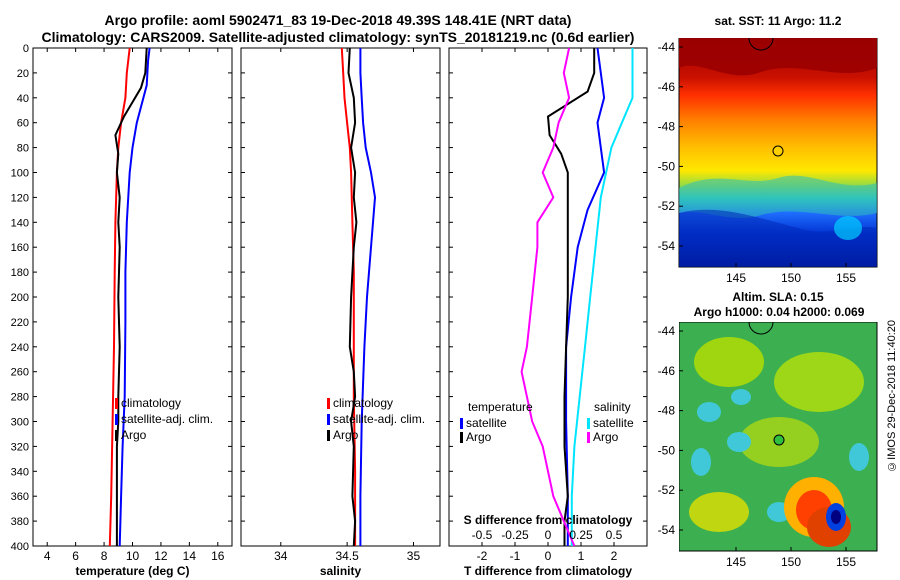 The height and width of the screenshot is (580, 900). Describe the element at coordinates (20, 198) in the screenshot. I see `y-tick-label: 120` at that location.